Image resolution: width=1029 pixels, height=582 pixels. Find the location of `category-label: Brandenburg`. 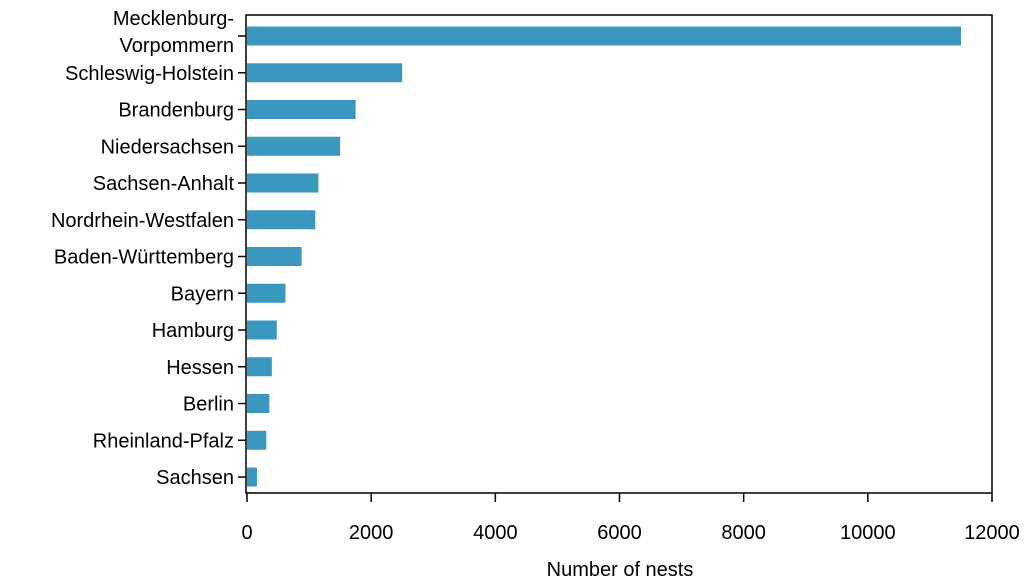

category-label: Brandenburg is located at coordinates (176, 111).